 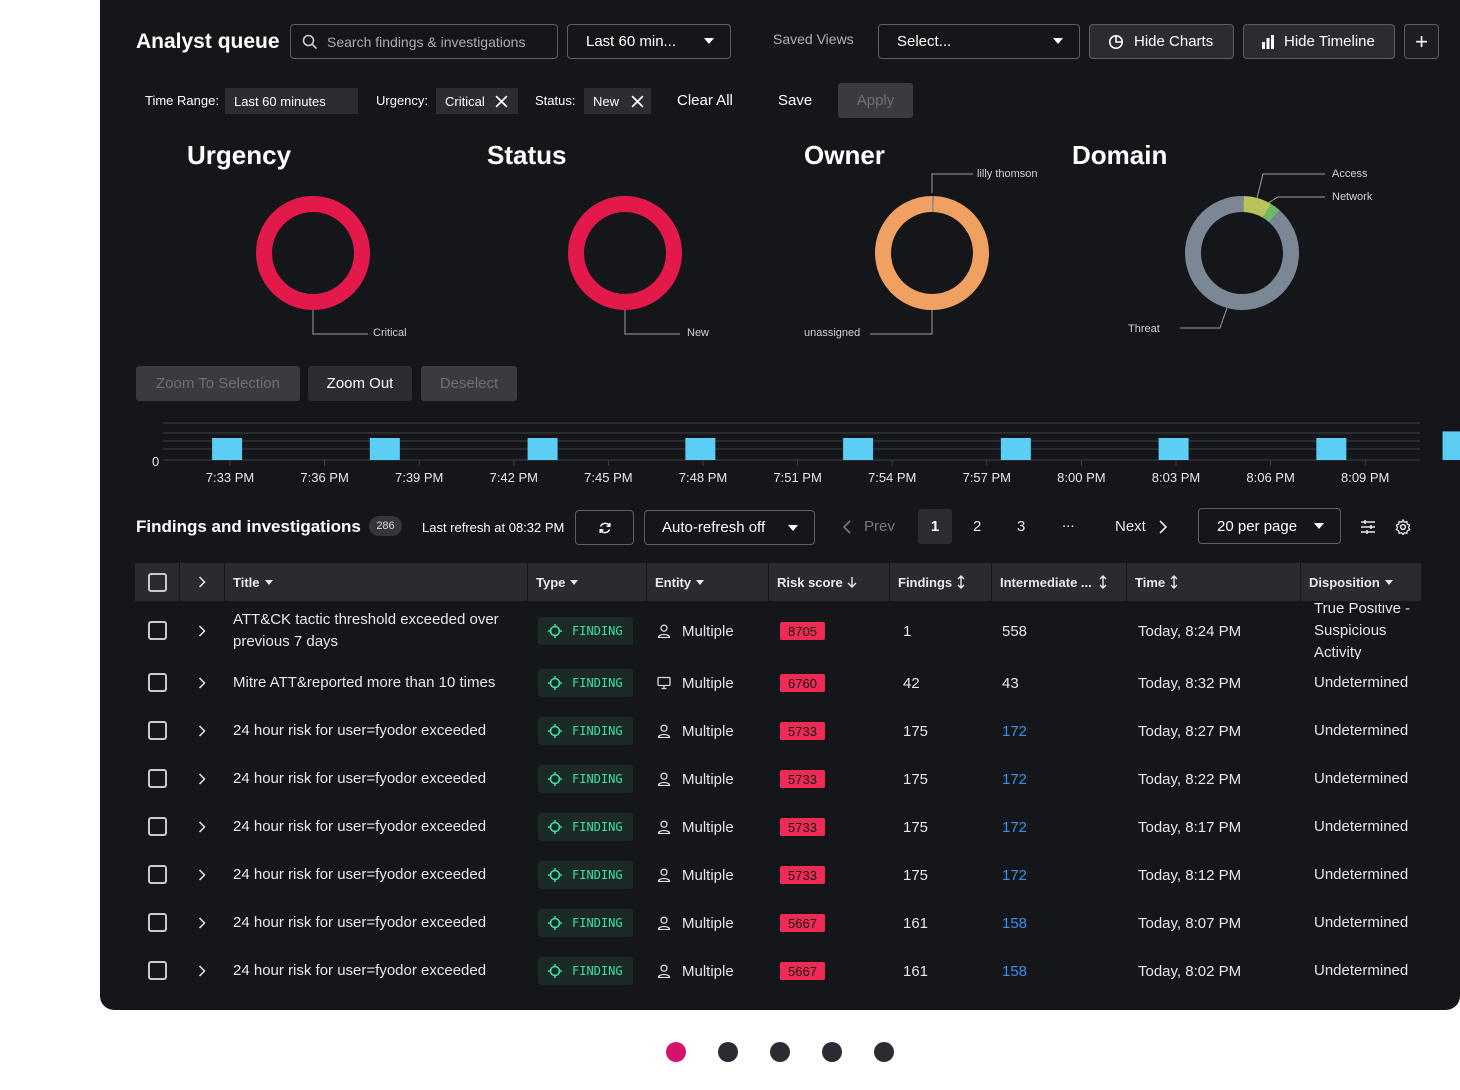 I want to click on page-2-button: 2, so click(x=977, y=526).